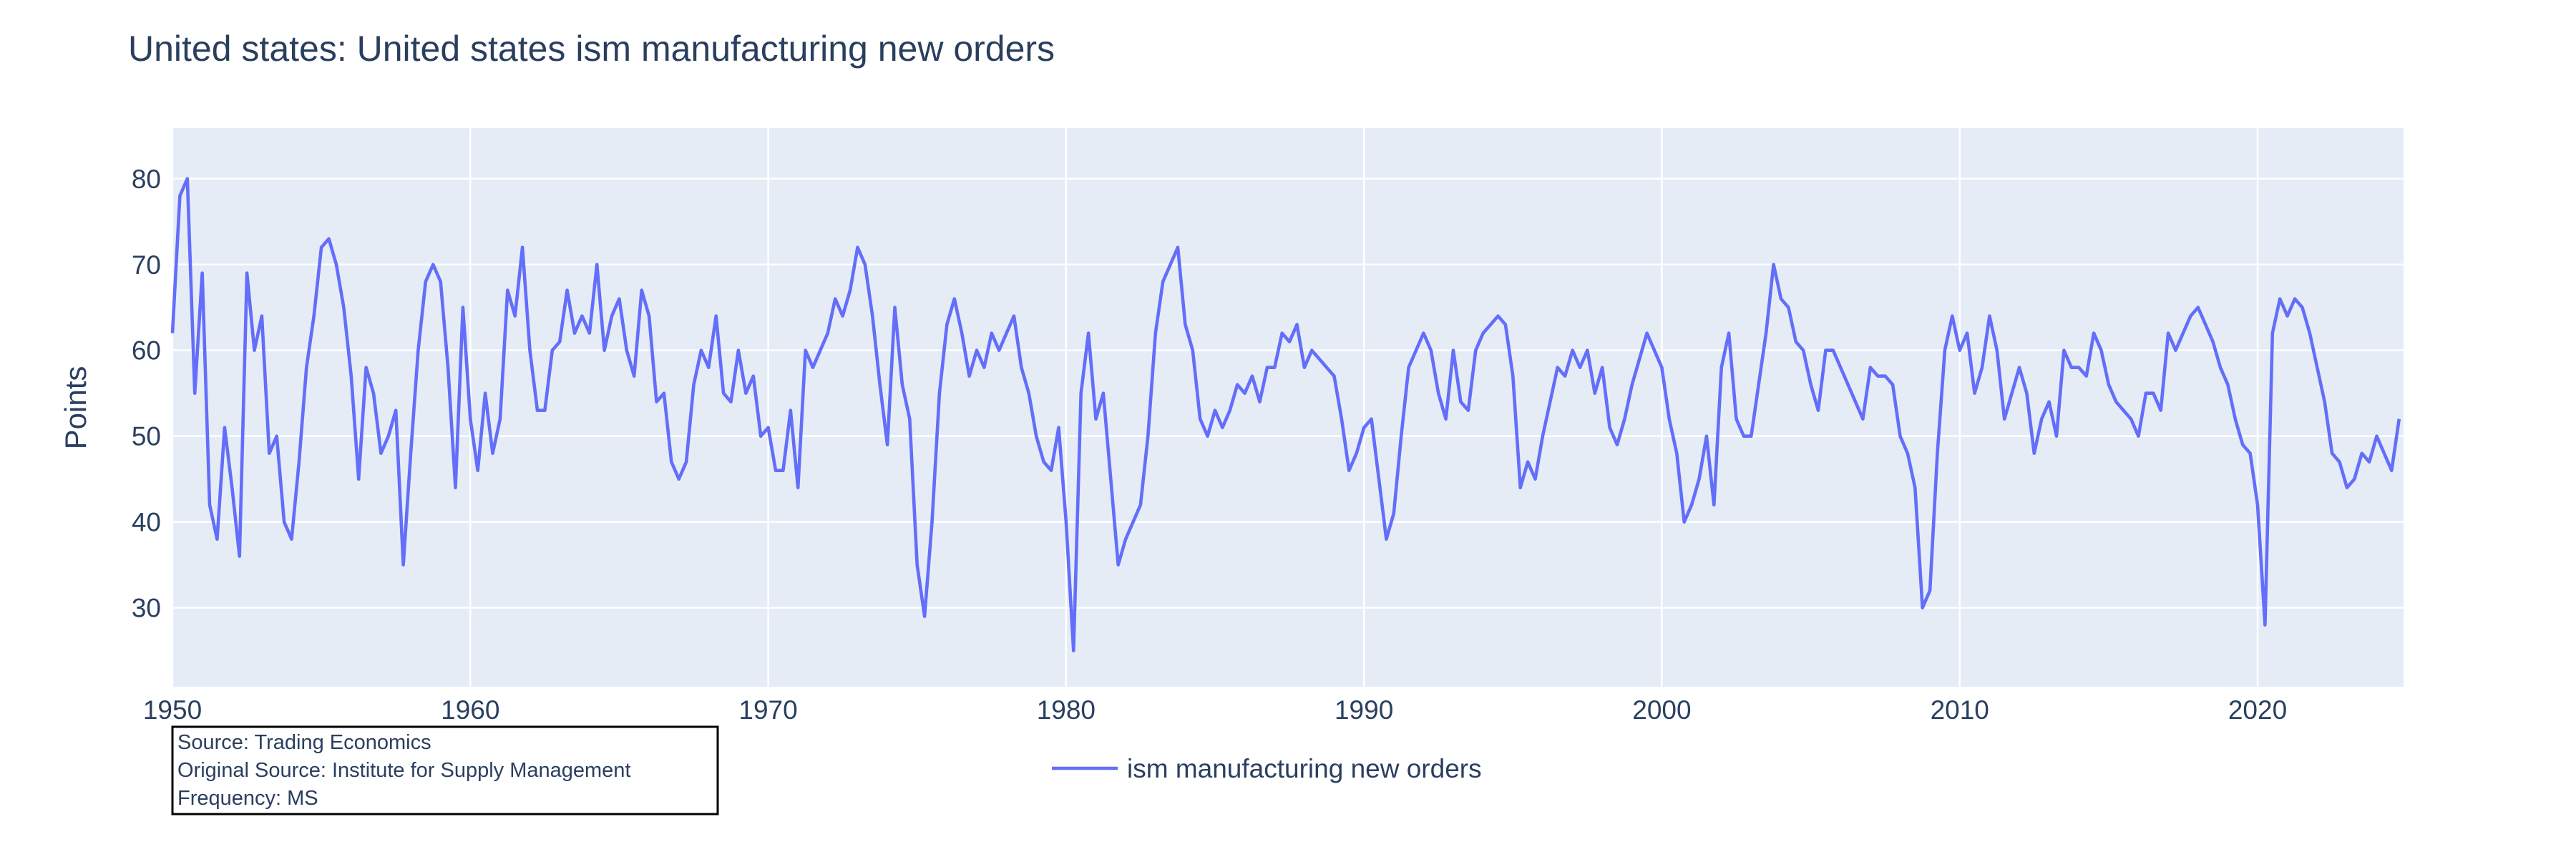 Image resolution: width=2576 pixels, height=862 pixels. What do you see at coordinates (146, 608) in the screenshot?
I see `y-tick-label: 30` at bounding box center [146, 608].